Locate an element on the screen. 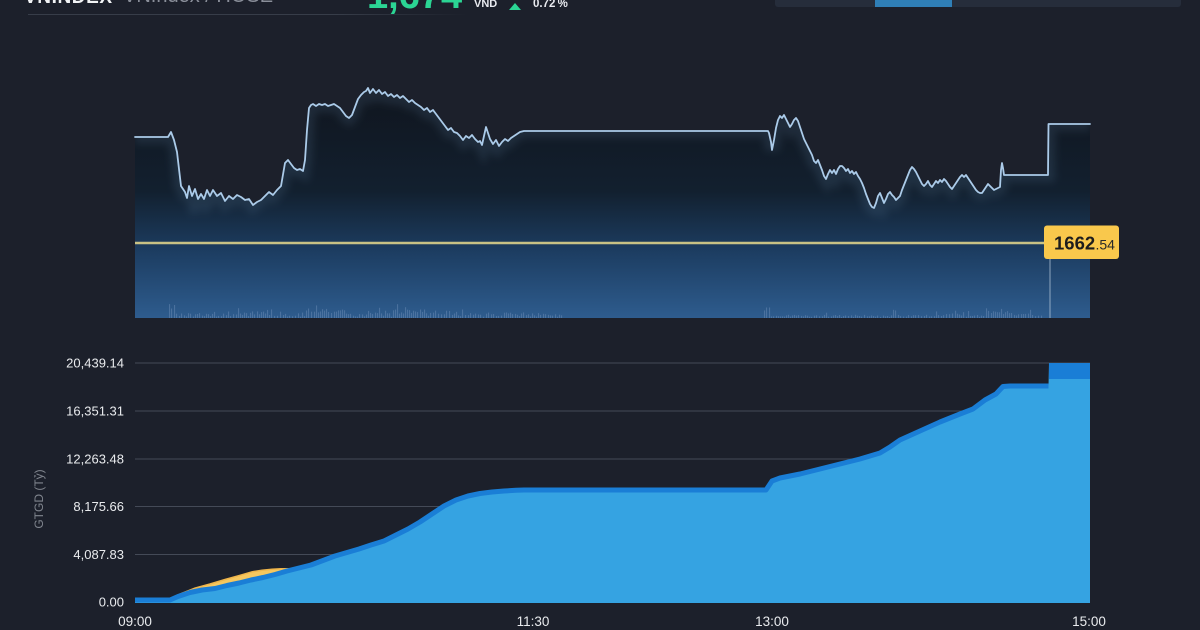 This screenshot has height=630, width=1200. svg-text: 20,439.14 is located at coordinates (95, 363).